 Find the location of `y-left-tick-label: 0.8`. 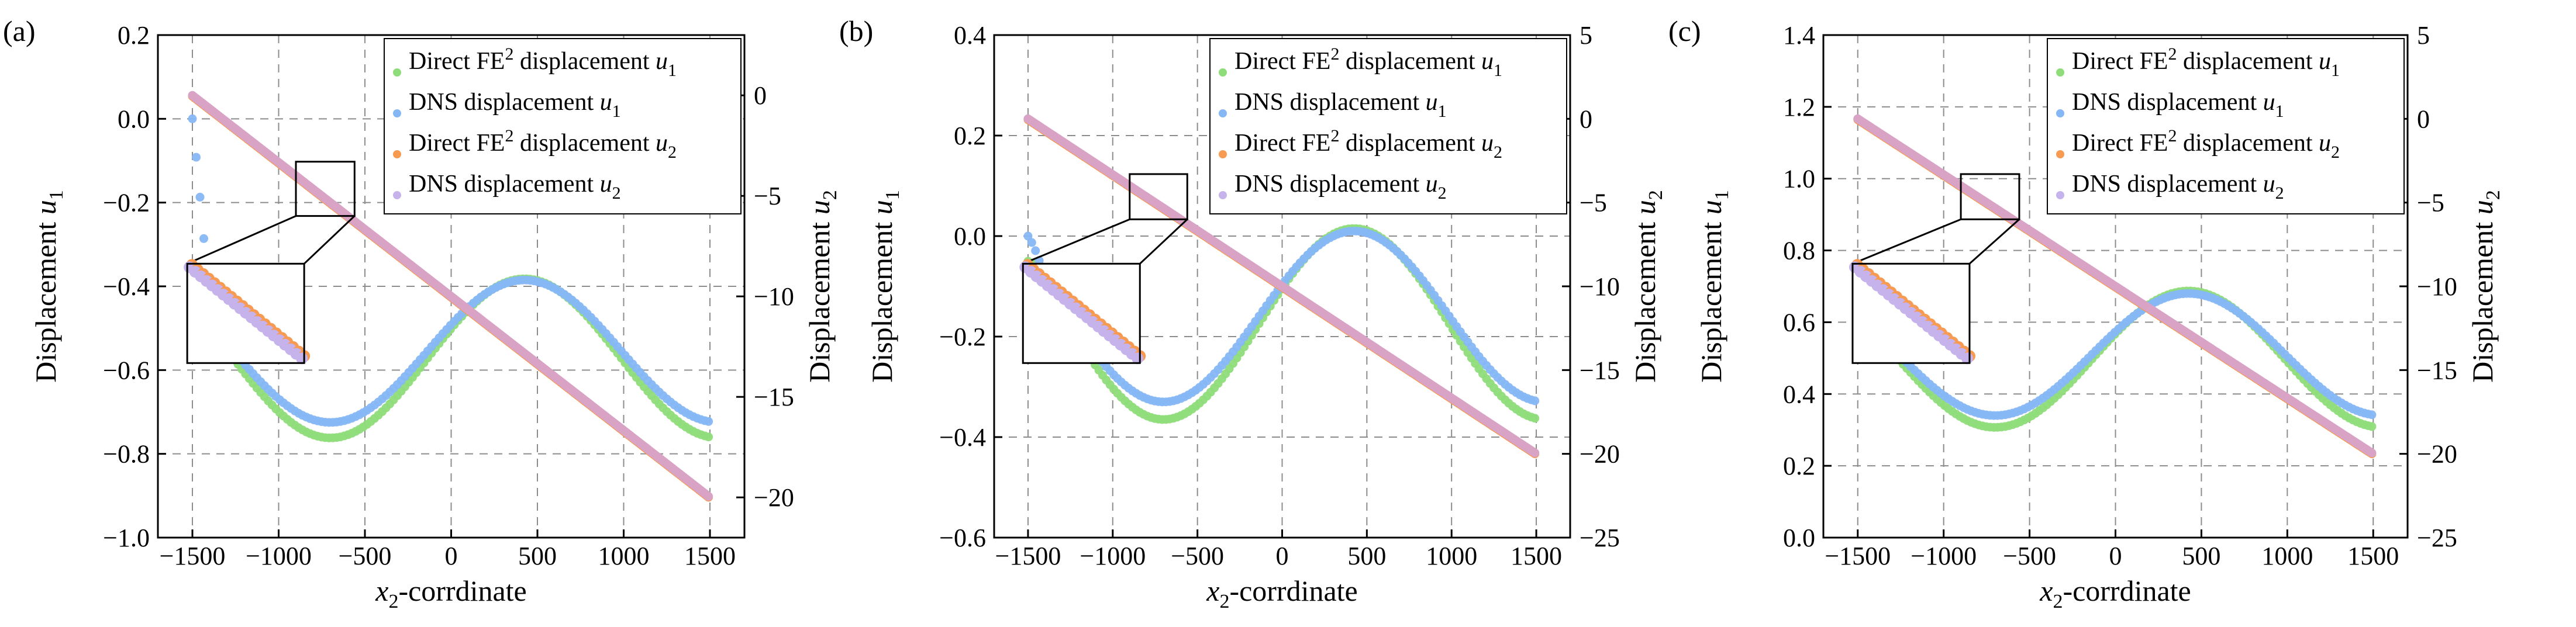

y-left-tick-label: 0.8 is located at coordinates (1799, 251).